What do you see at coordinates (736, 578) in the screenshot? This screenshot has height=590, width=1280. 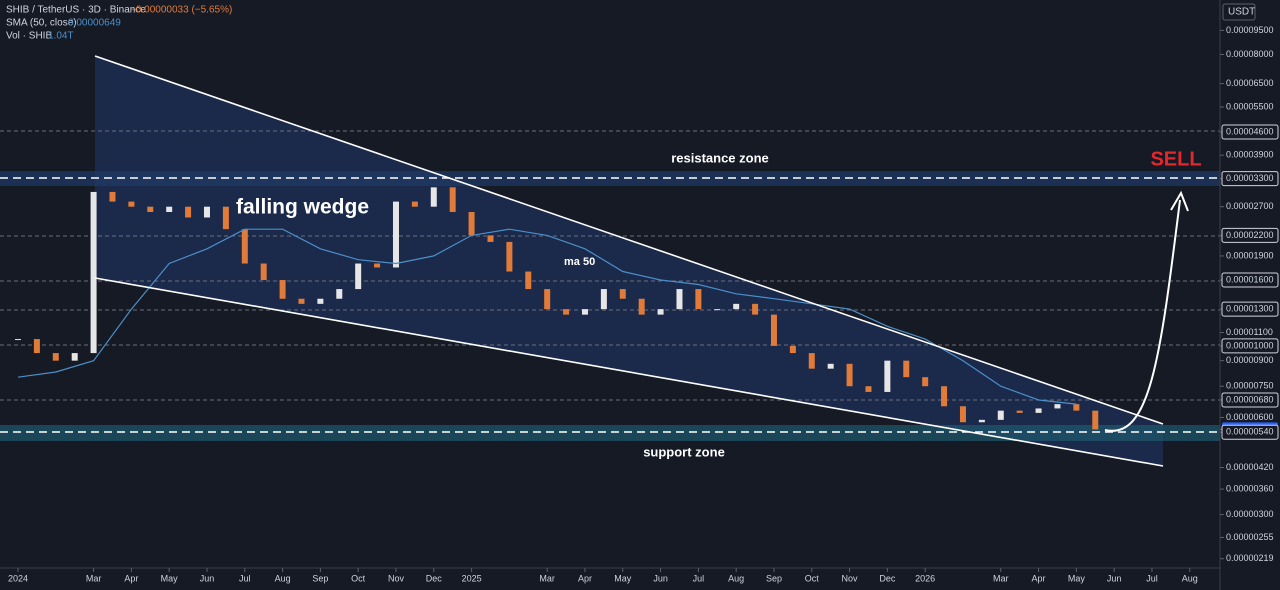 I see `x-tick-label: Aug` at bounding box center [736, 578].